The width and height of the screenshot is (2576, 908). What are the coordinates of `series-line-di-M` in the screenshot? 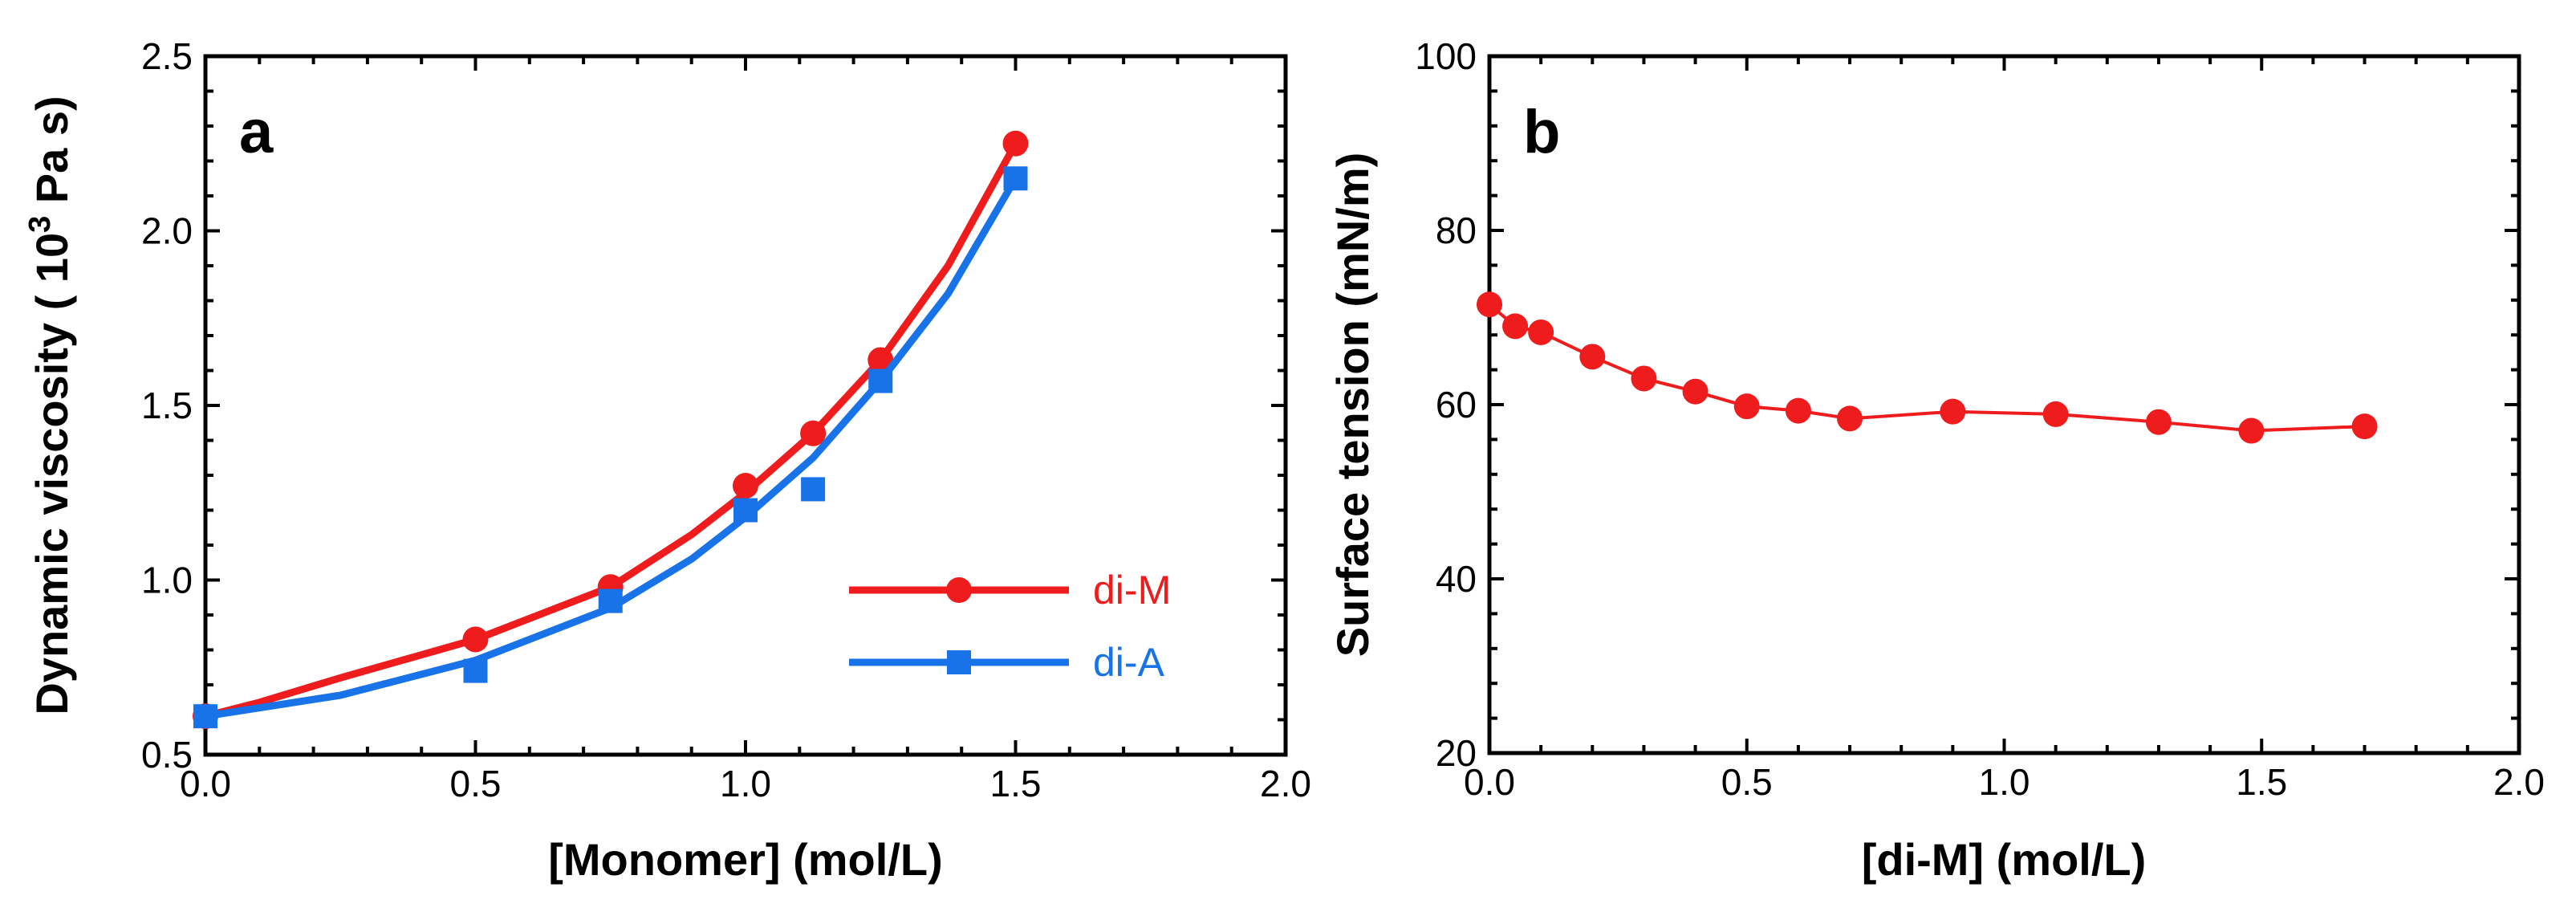 It's located at (1927, 368).